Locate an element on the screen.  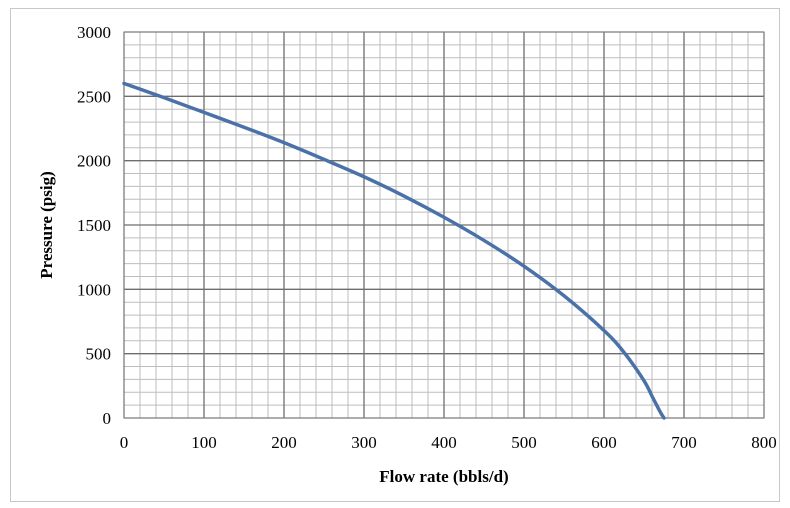
x-tick-label: 400 is located at coordinates (444, 442).